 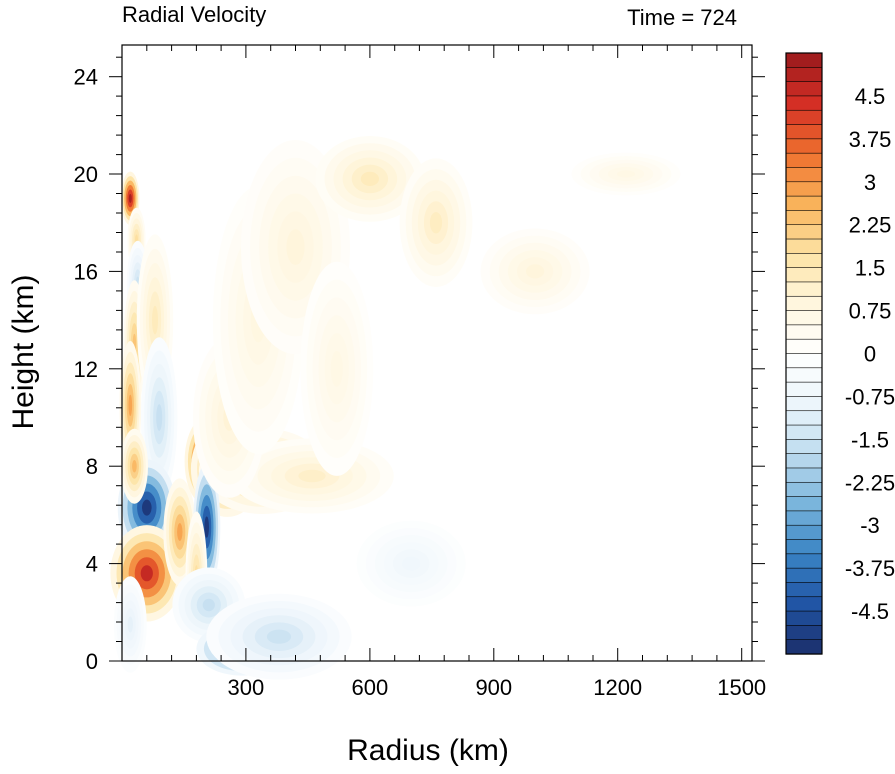 What do you see at coordinates (870, 611) in the screenshot?
I see `colorbar-label: -4.5` at bounding box center [870, 611].